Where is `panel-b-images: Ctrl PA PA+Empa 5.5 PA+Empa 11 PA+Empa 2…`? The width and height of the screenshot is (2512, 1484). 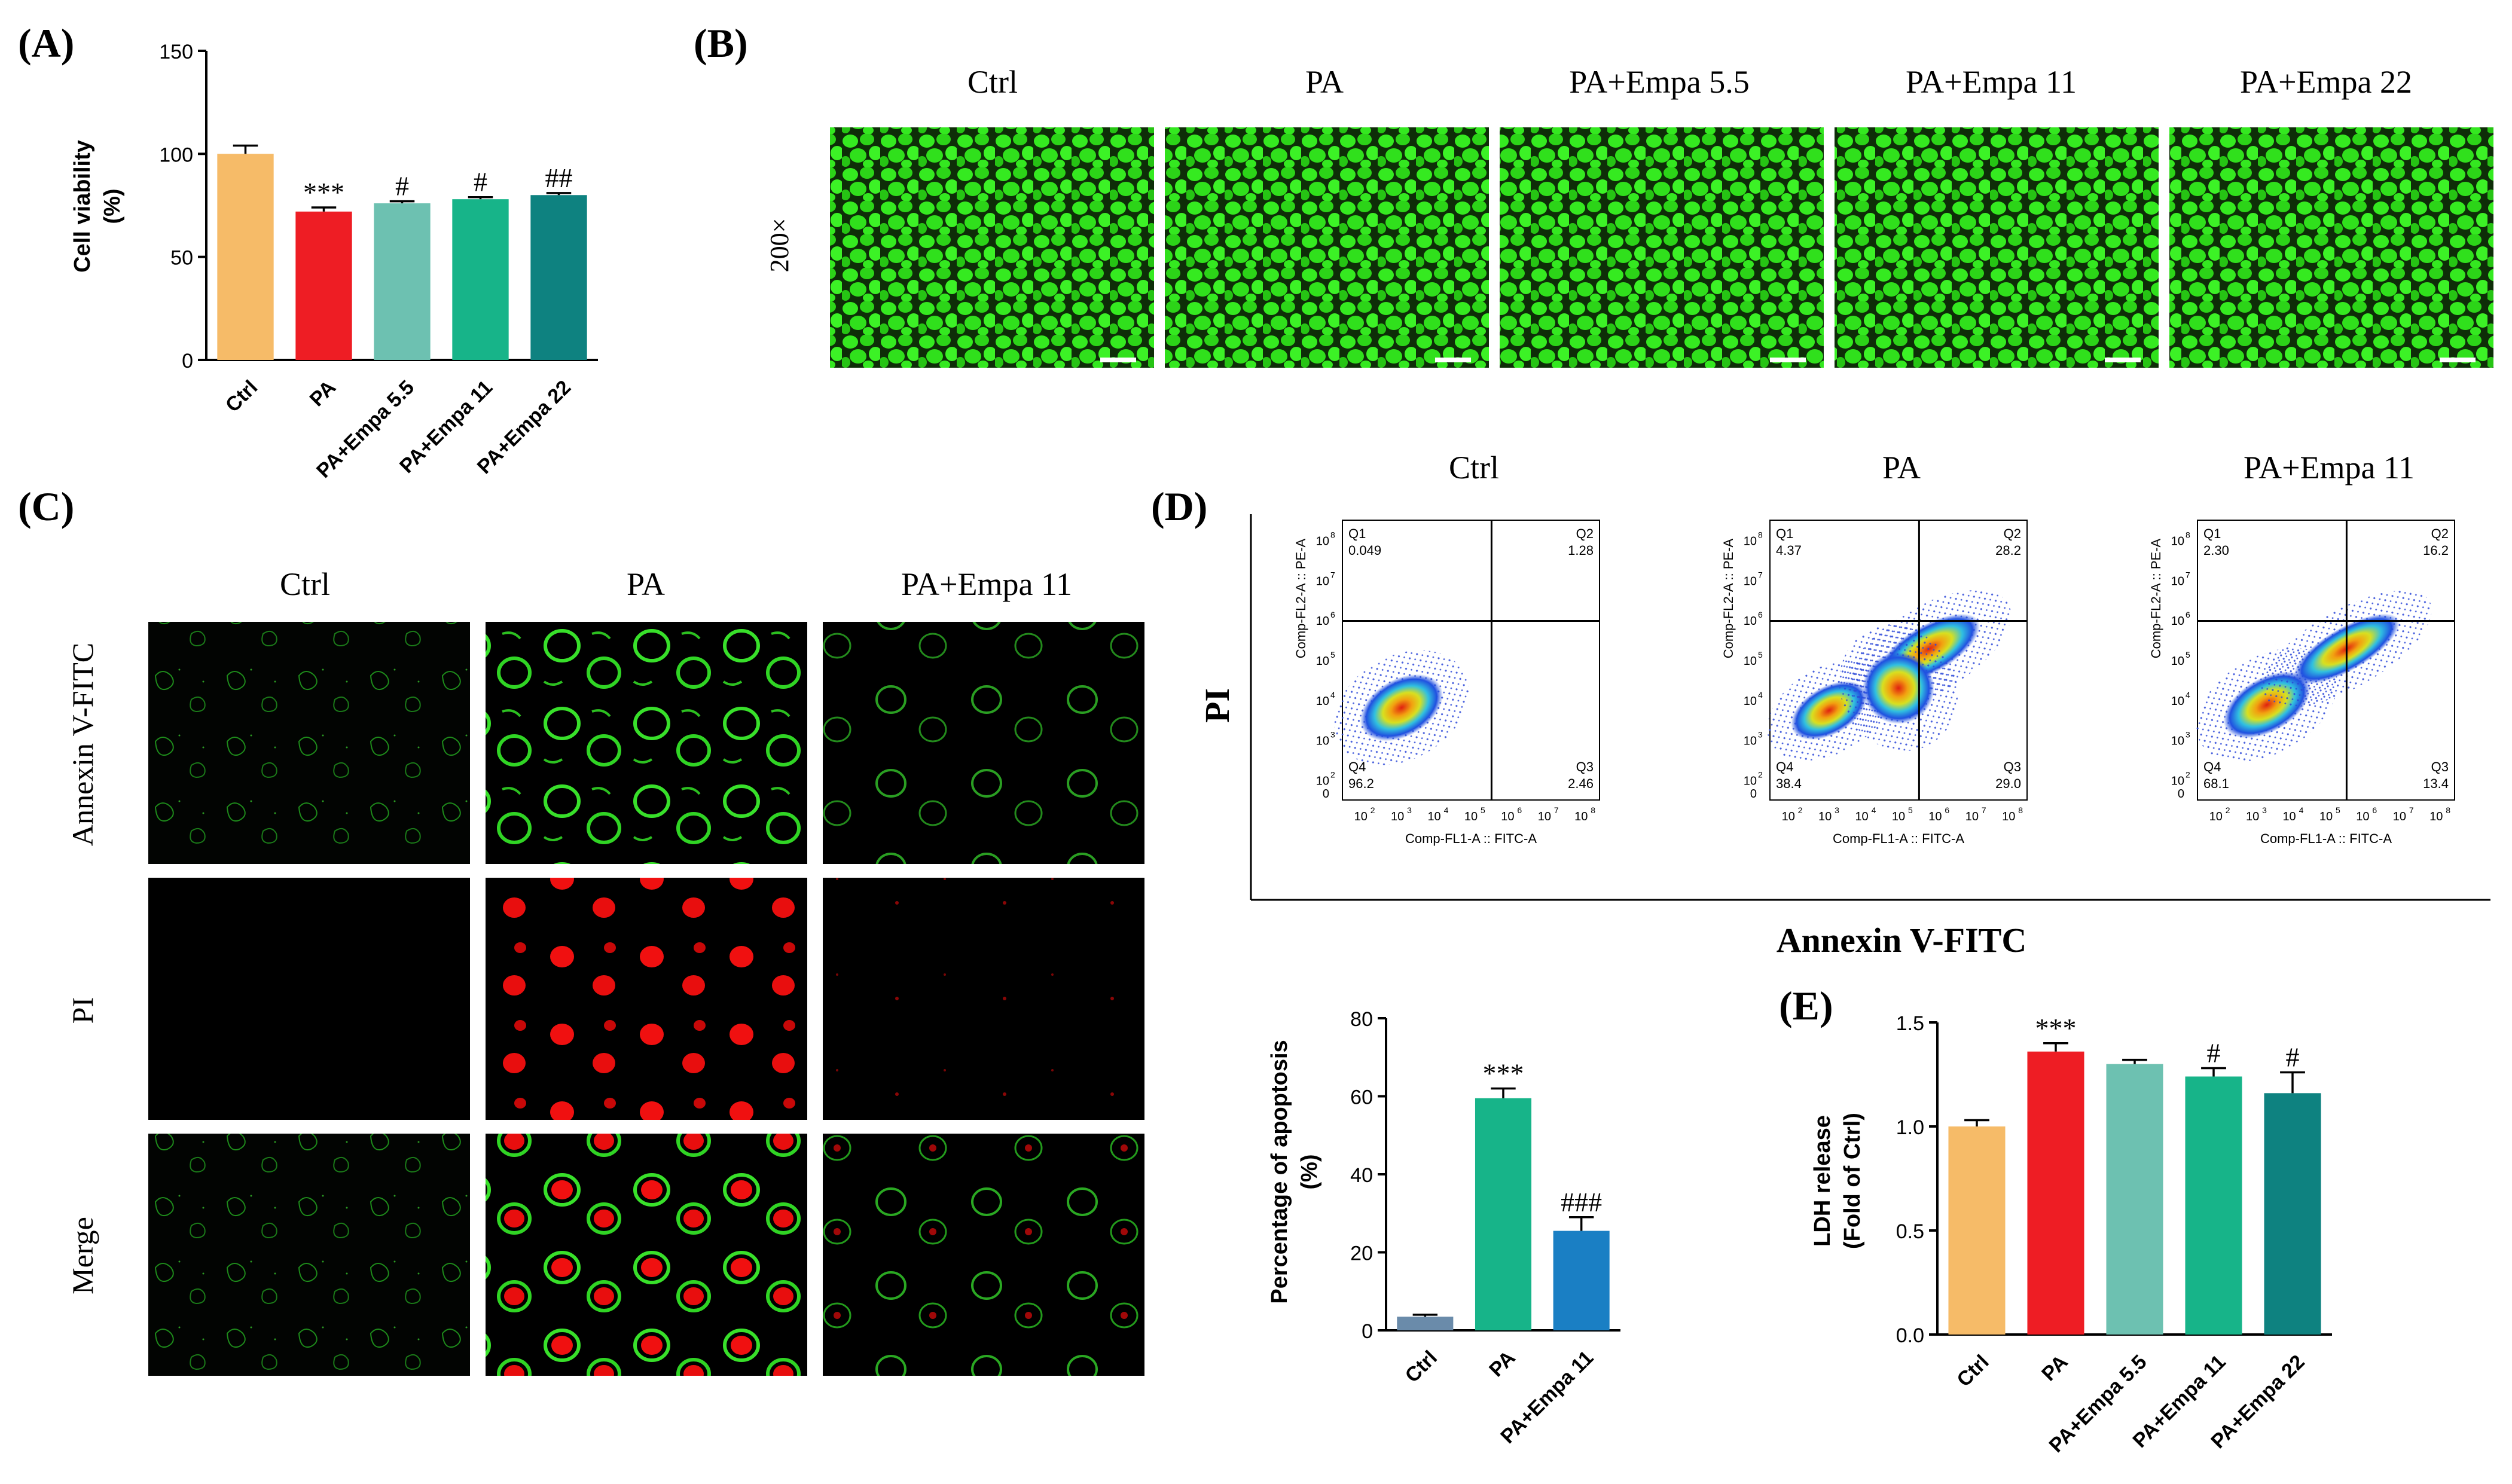
panel-b-images: Ctrl PA PA+Empa 5.5 PA+Empa 11 PA+Empa 2… is located at coordinates (1629, 216).